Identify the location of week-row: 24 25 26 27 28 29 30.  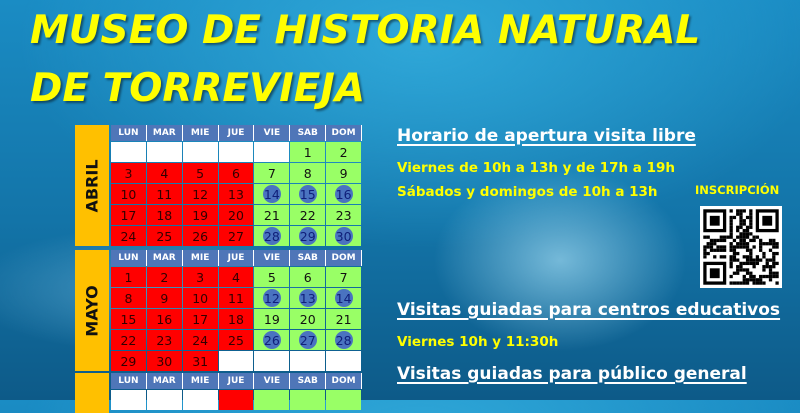
(236, 236).